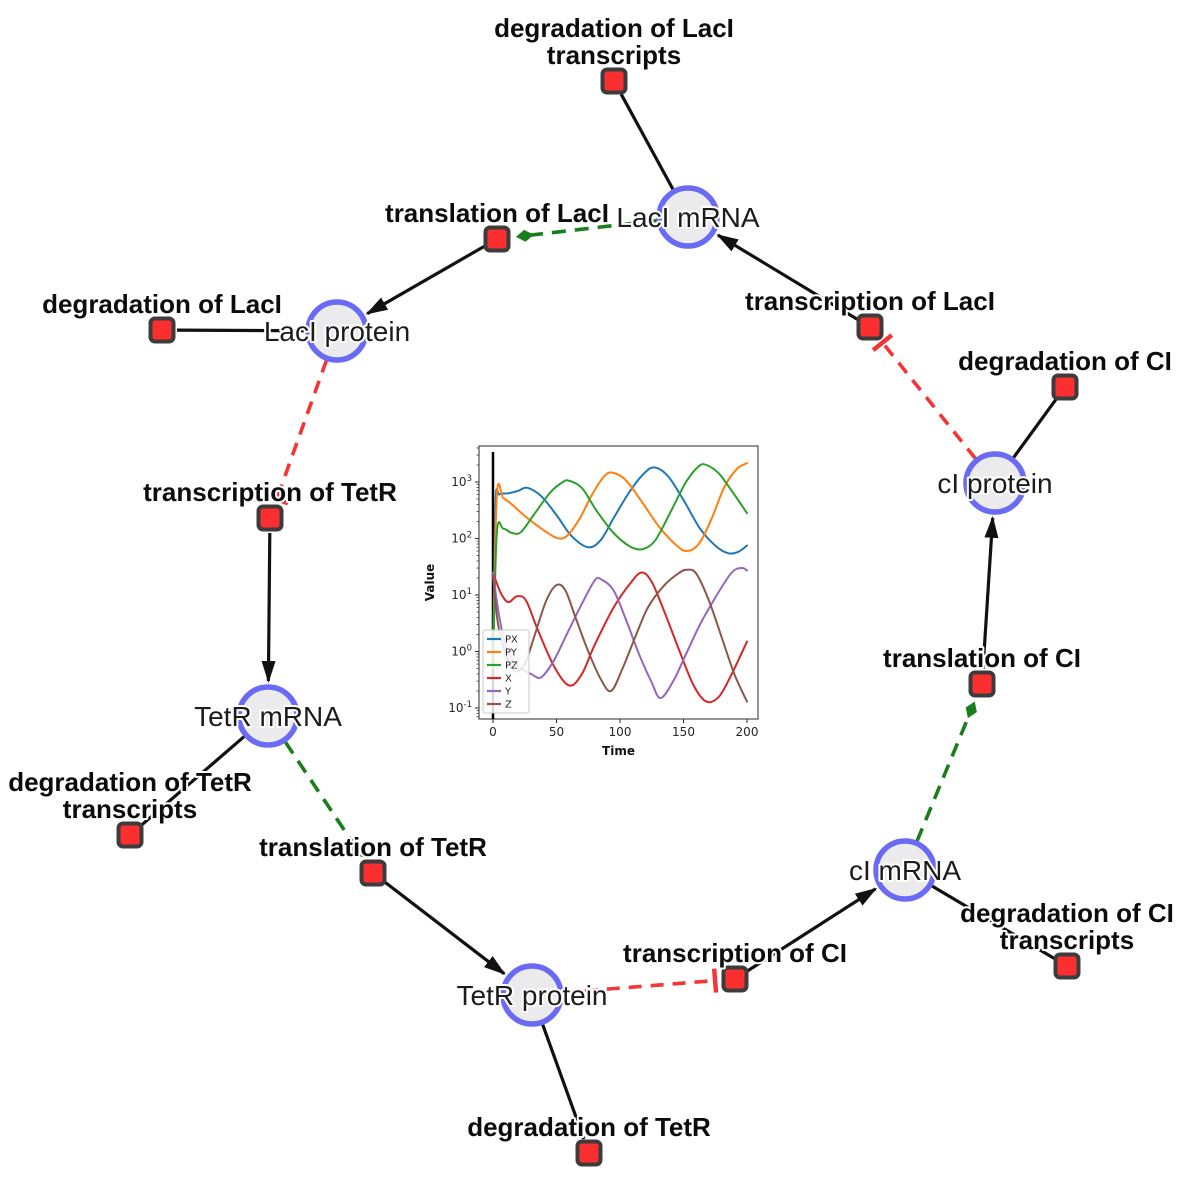 This screenshot has width=1189, height=1200. I want to click on reaction-node-tl-tetr, so click(373, 873).